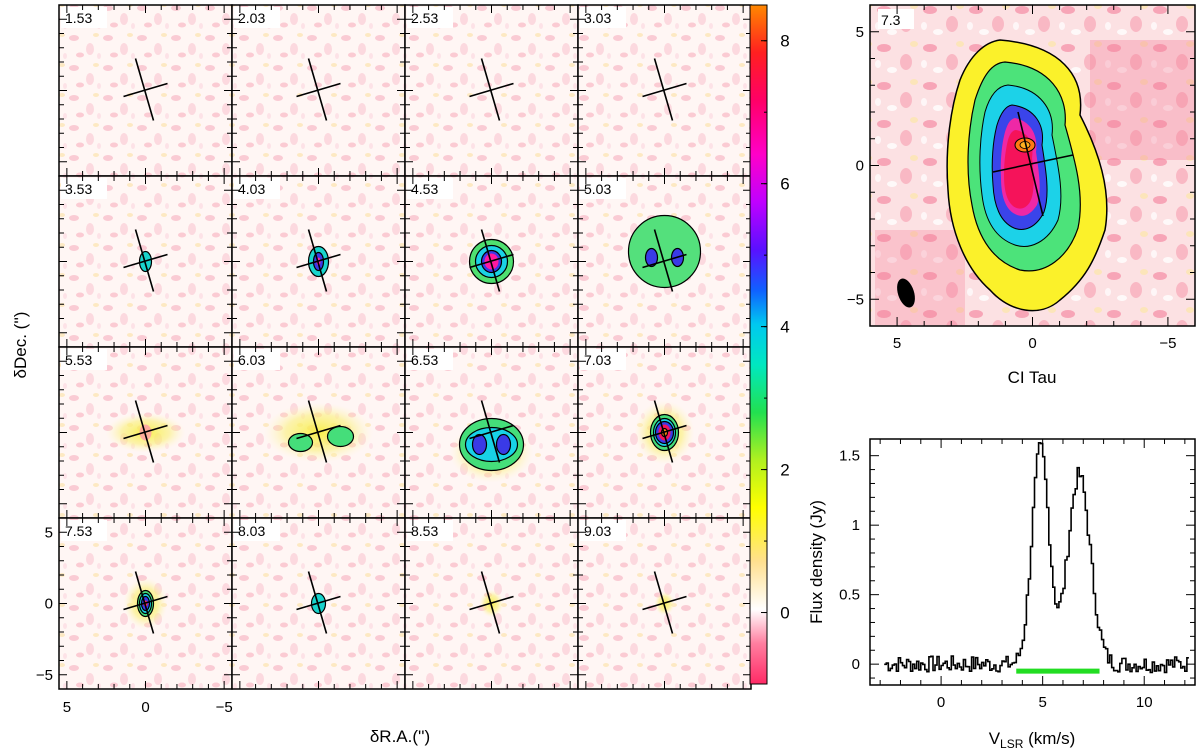 The image size is (1200, 753). I want to click on channel-label: 8.03, so click(251, 531).